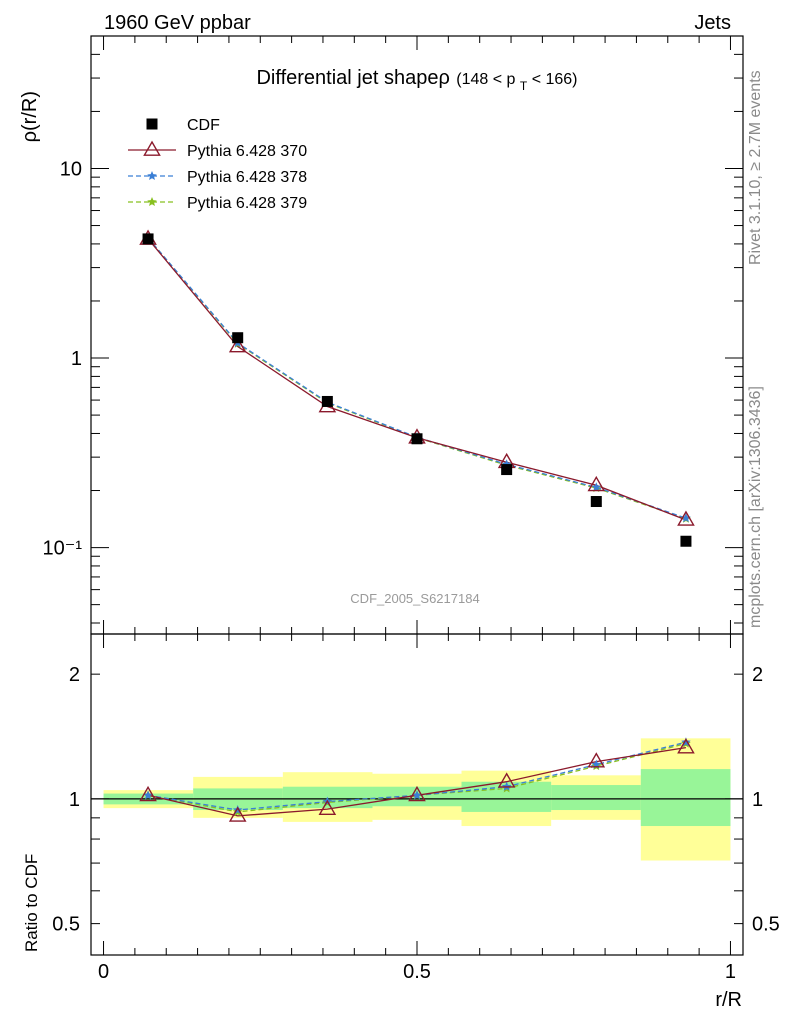 Image resolution: width=786 pixels, height=1024 pixels. What do you see at coordinates (755, 507) in the screenshot?
I see `side-label-mcplots: mcplots.cern.ch [arXiv:1306.3436]` at bounding box center [755, 507].